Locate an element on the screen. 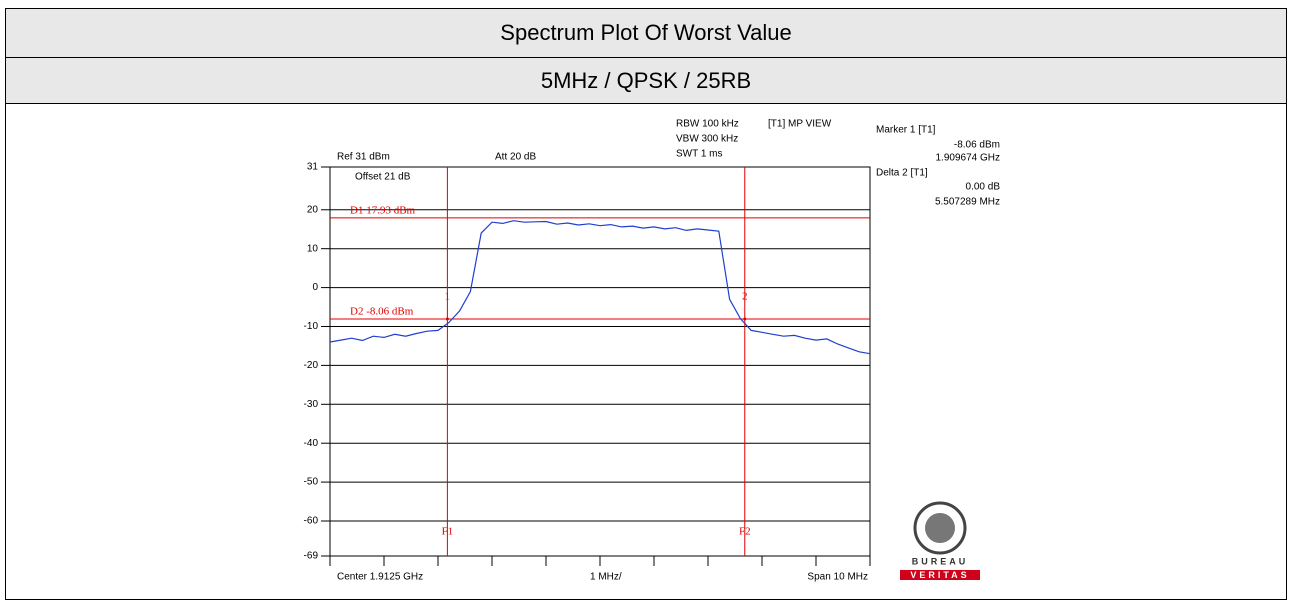  y-tick-label: -50 is located at coordinates (311, 482).